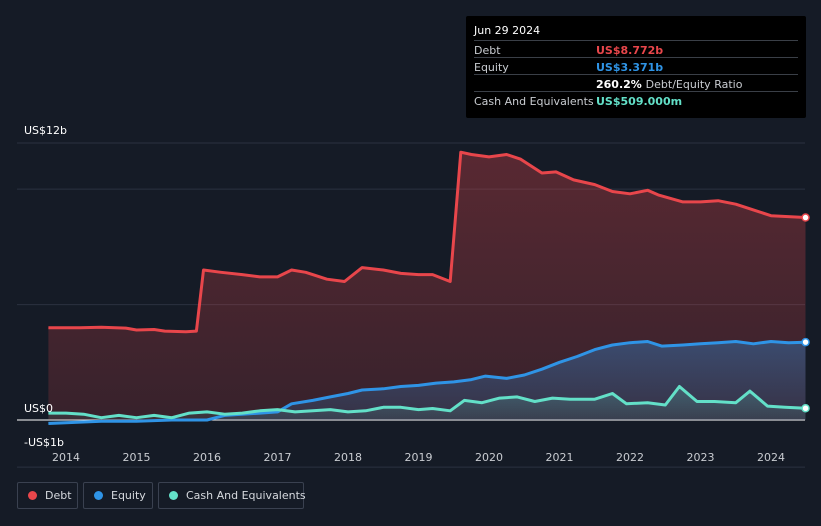 The width and height of the screenshot is (821, 526). What do you see at coordinates (32, 495) in the screenshot?
I see `legend-dot-debt-icon` at bounding box center [32, 495].